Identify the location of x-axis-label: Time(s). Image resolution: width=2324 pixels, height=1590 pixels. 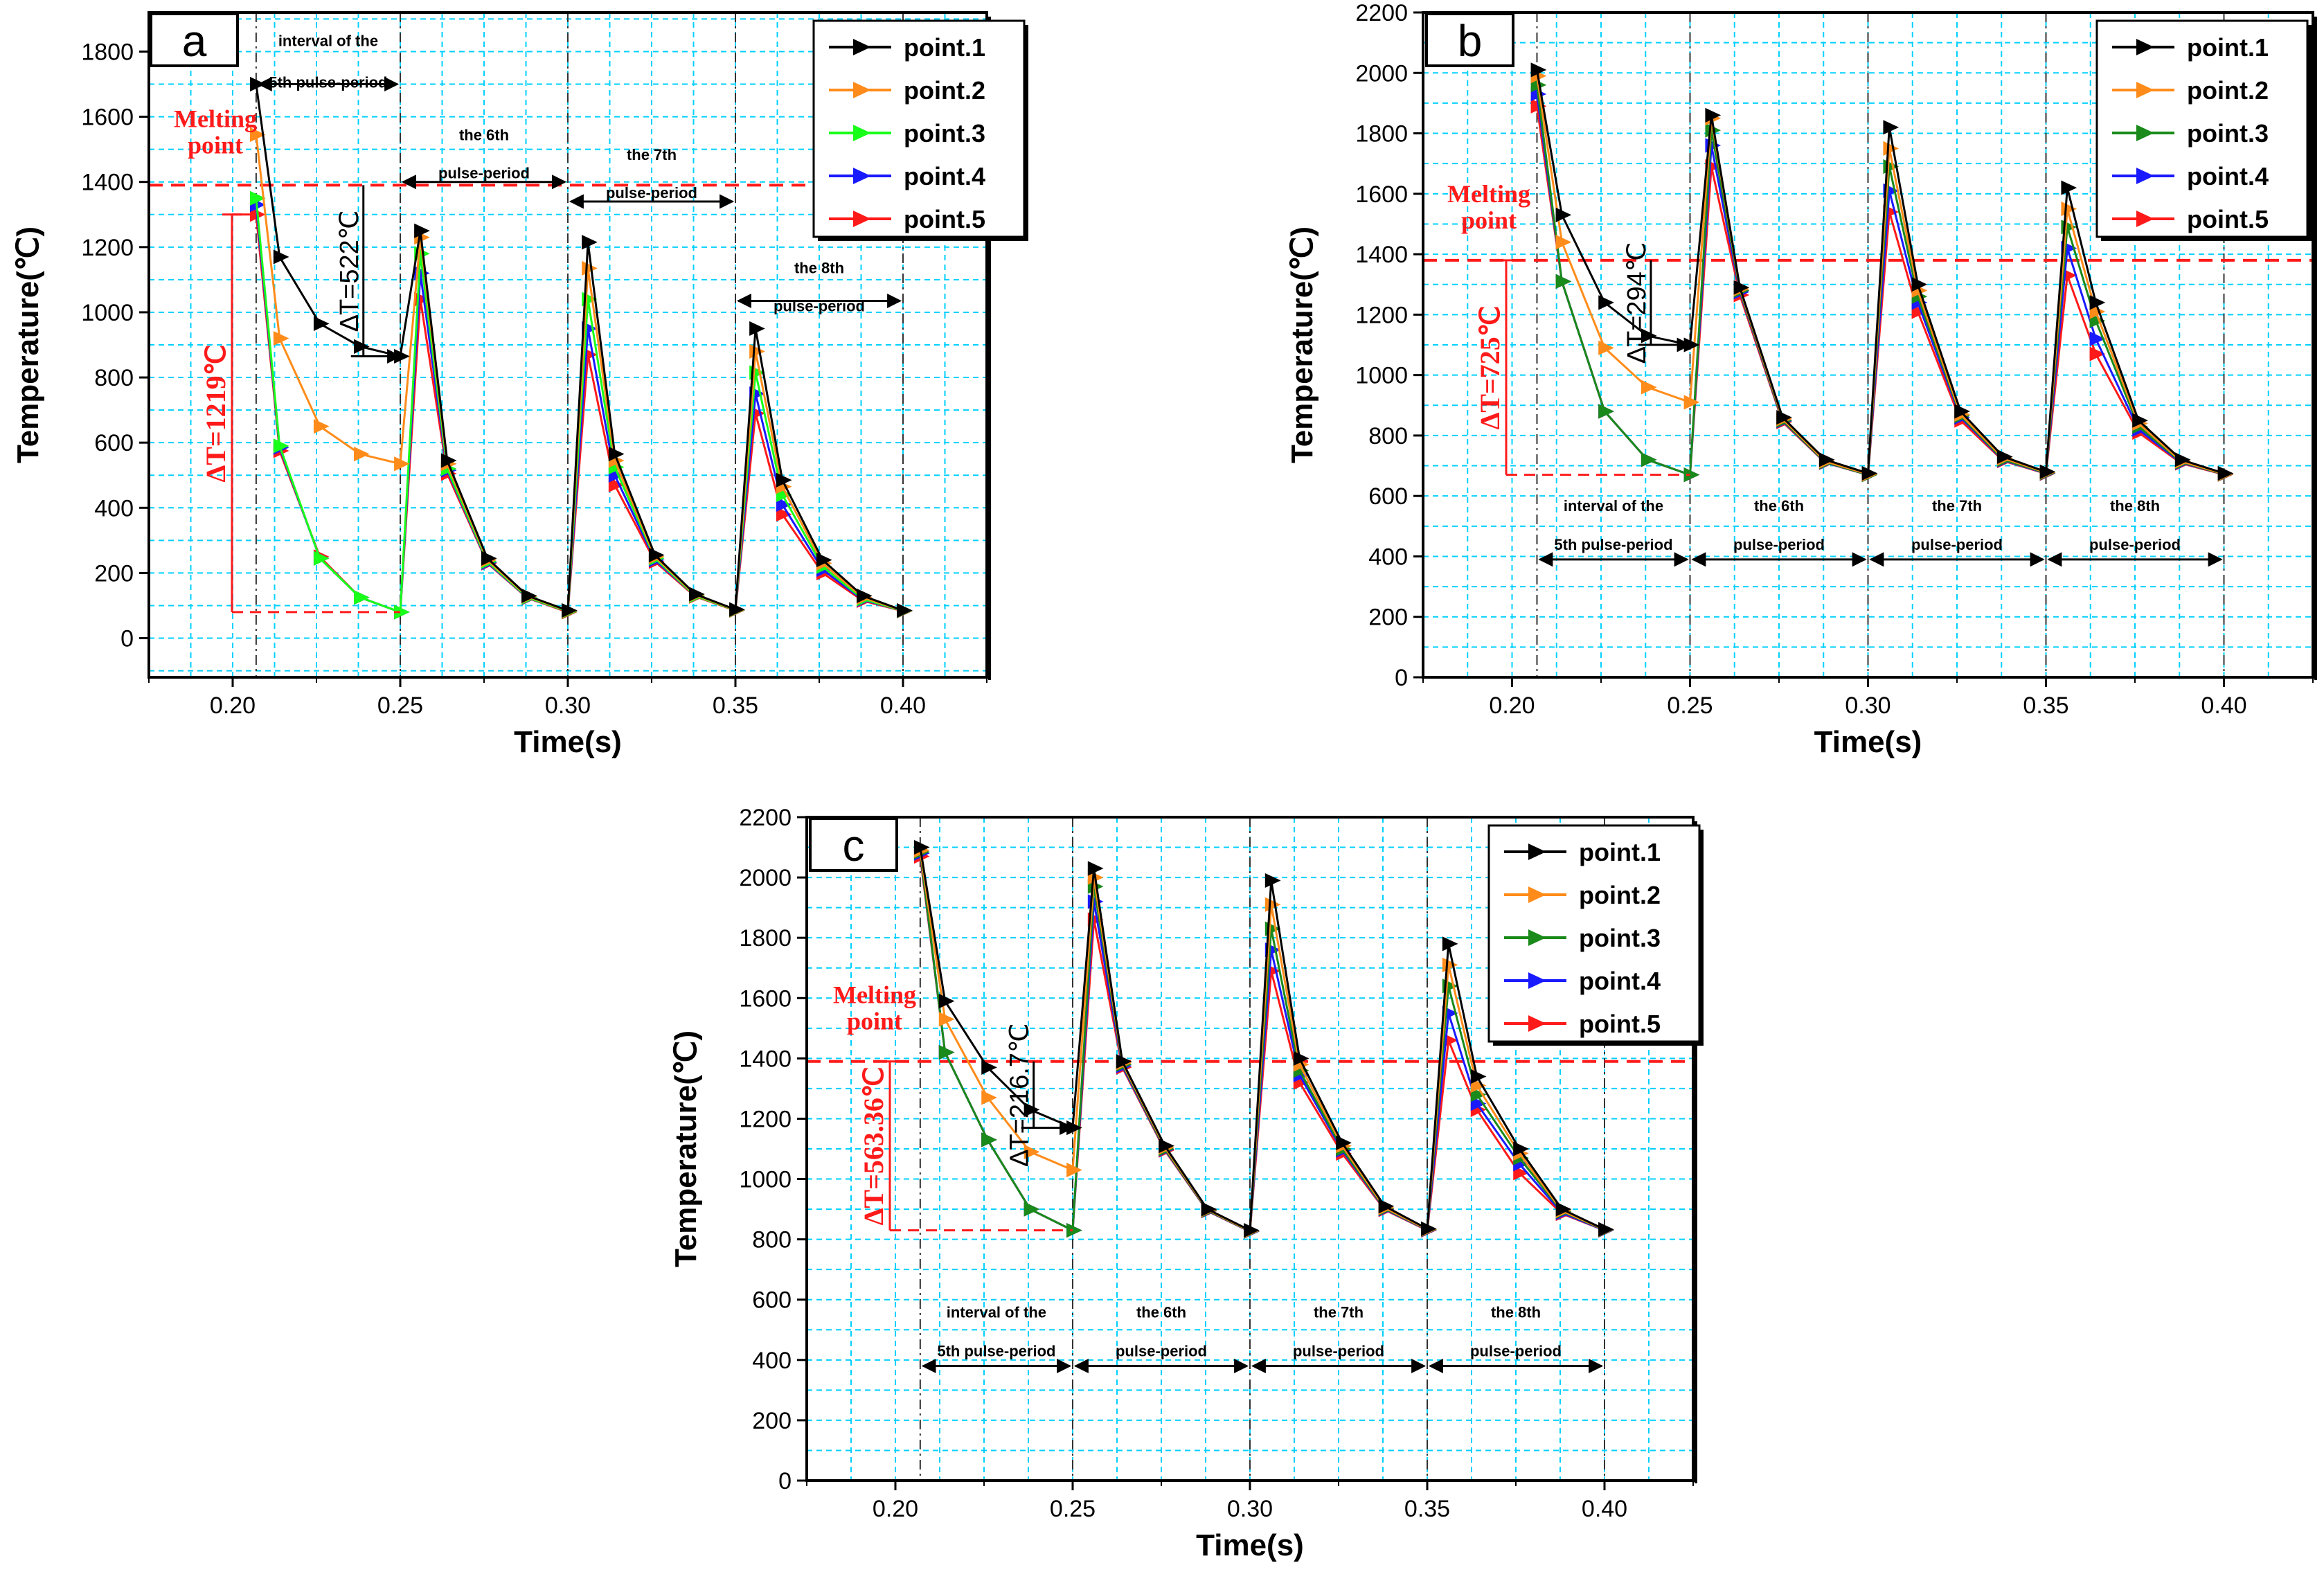
(1868, 742).